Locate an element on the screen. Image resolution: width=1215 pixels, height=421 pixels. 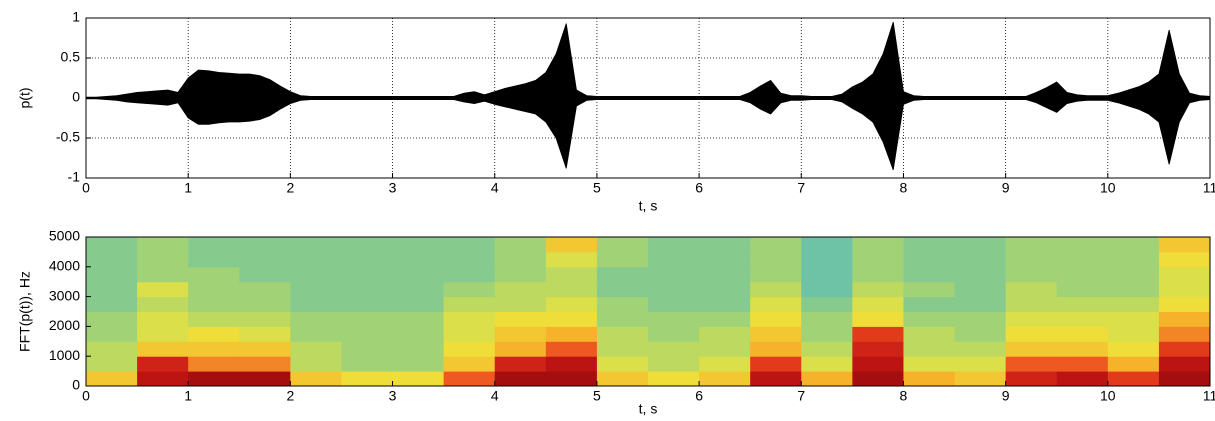
x-tick-label: 8 is located at coordinates (904, 188).